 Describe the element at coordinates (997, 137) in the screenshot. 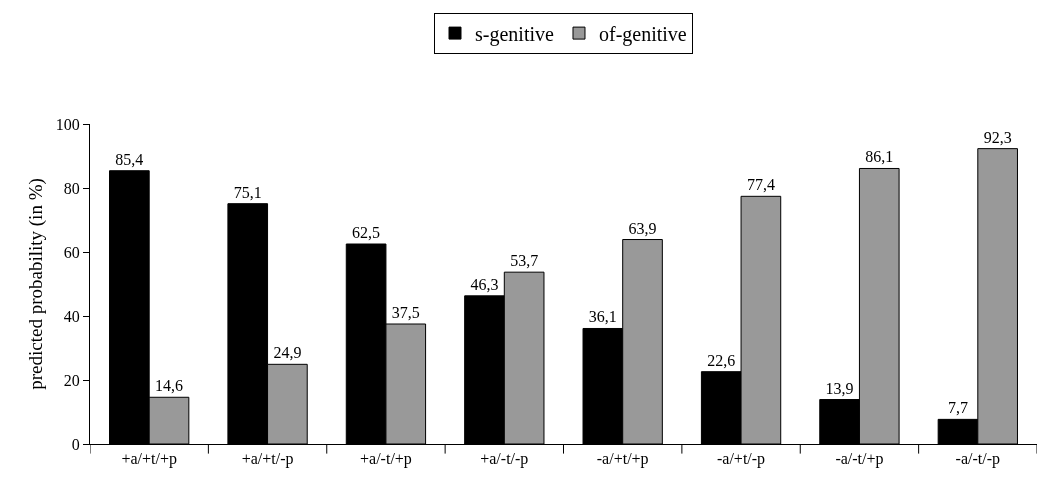

I see `data-label: 92,3` at that location.